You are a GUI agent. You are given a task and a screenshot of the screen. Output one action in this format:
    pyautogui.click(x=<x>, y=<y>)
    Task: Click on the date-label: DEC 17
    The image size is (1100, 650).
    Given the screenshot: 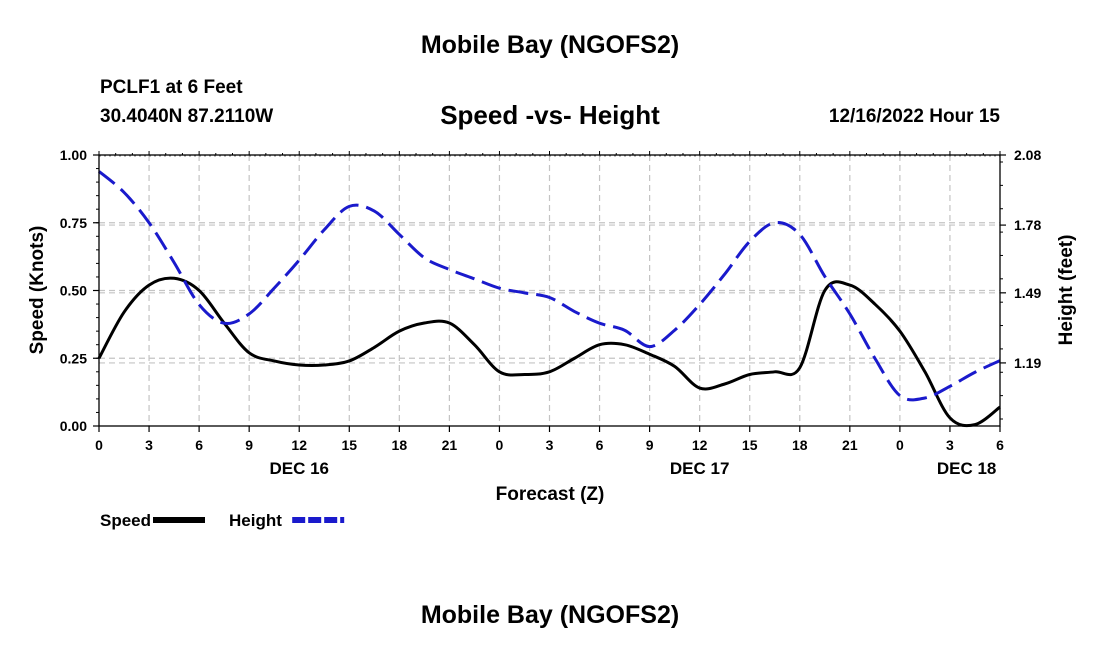 What is the action you would take?
    pyautogui.click(x=700, y=468)
    